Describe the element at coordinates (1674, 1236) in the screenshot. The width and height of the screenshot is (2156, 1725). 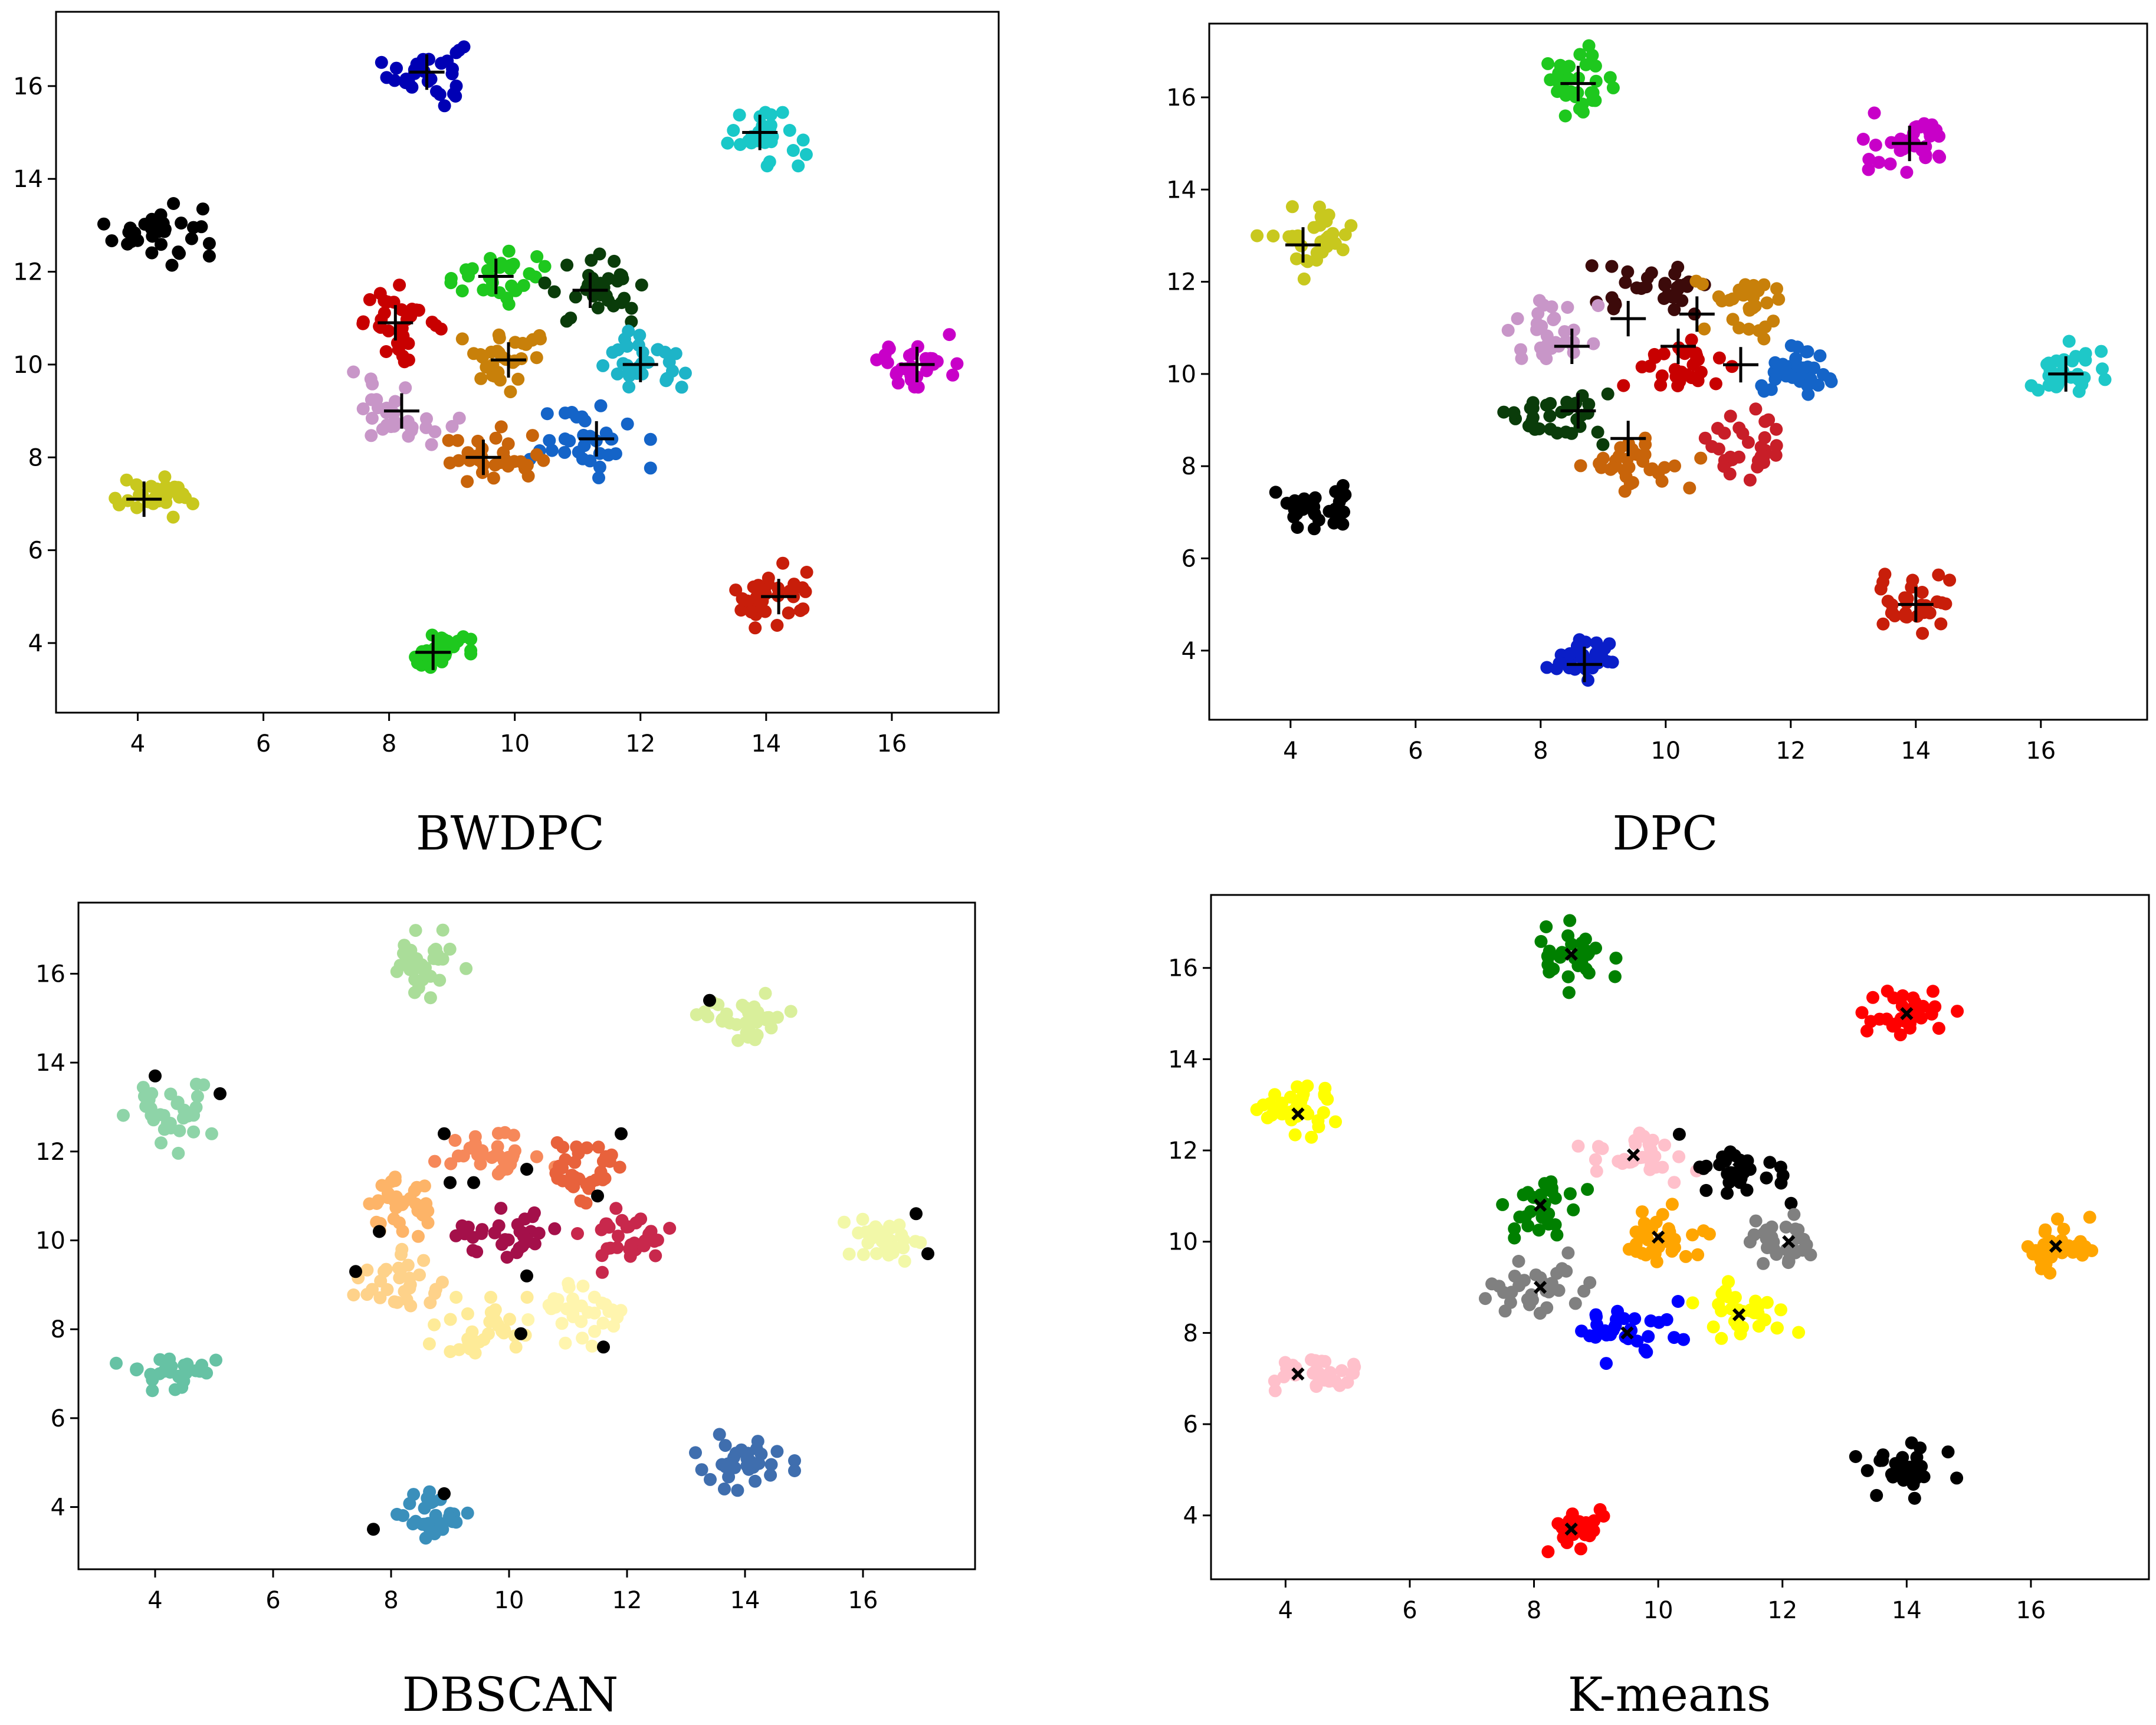
I see `scatter-points` at that location.